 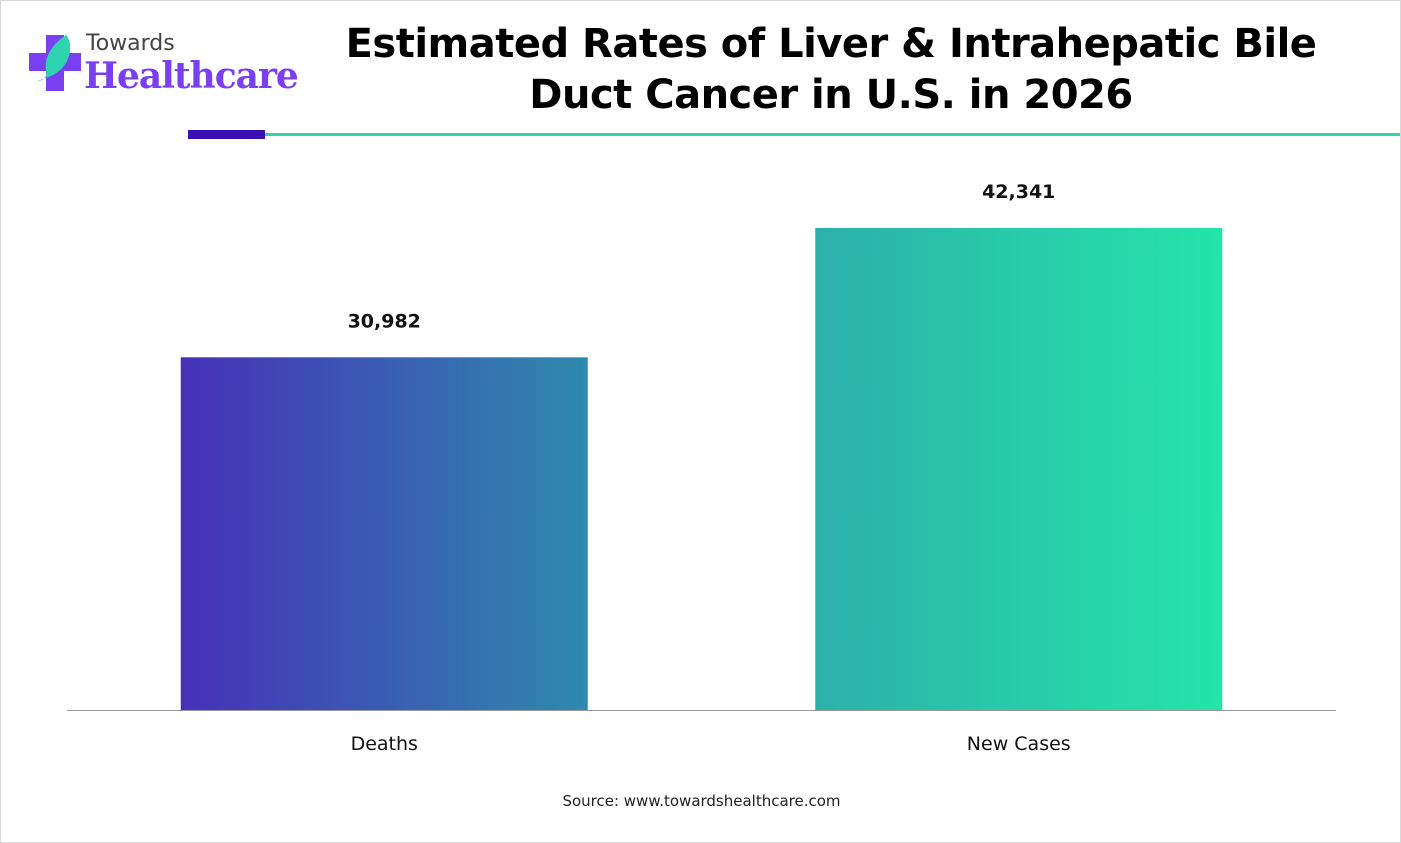 I want to click on bar-deaths, so click(x=384, y=533).